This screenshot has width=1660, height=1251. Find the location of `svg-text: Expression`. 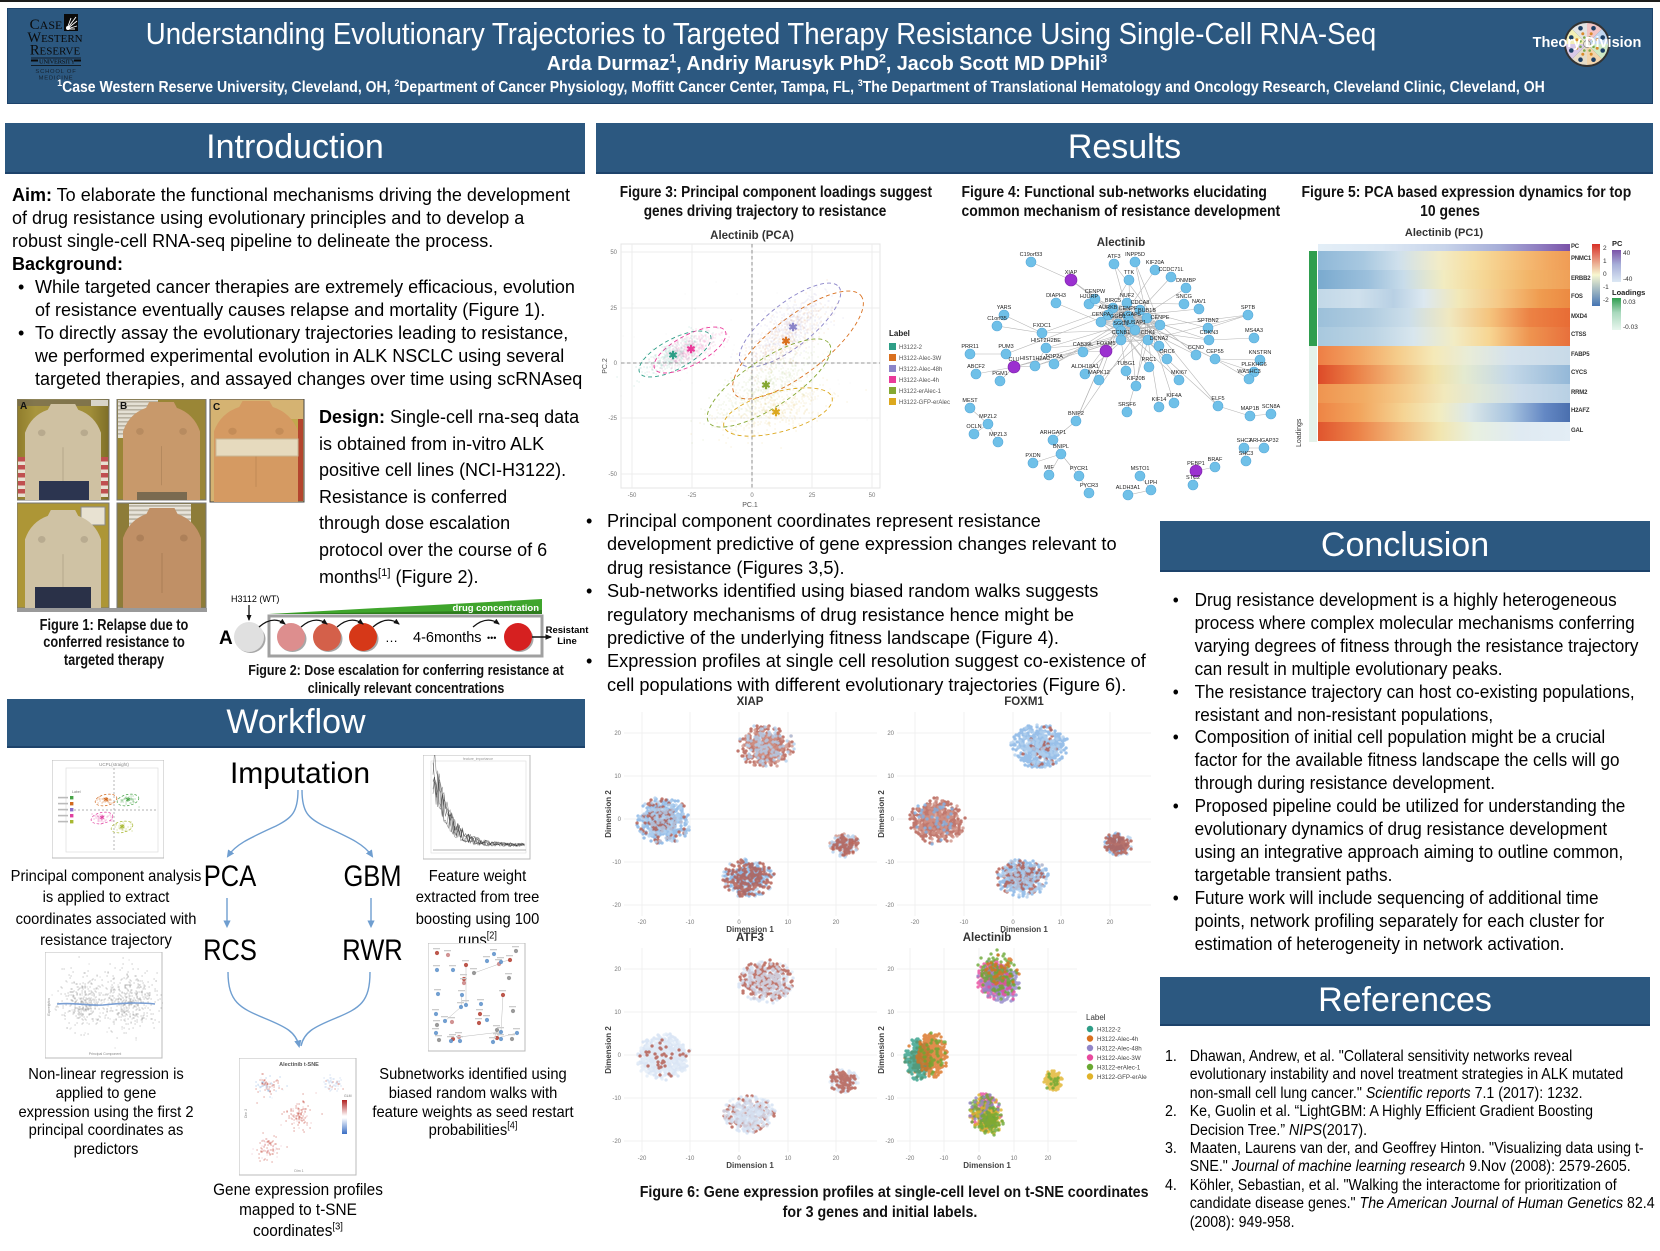

svg-text: Expression is located at coordinates (49, 1006).